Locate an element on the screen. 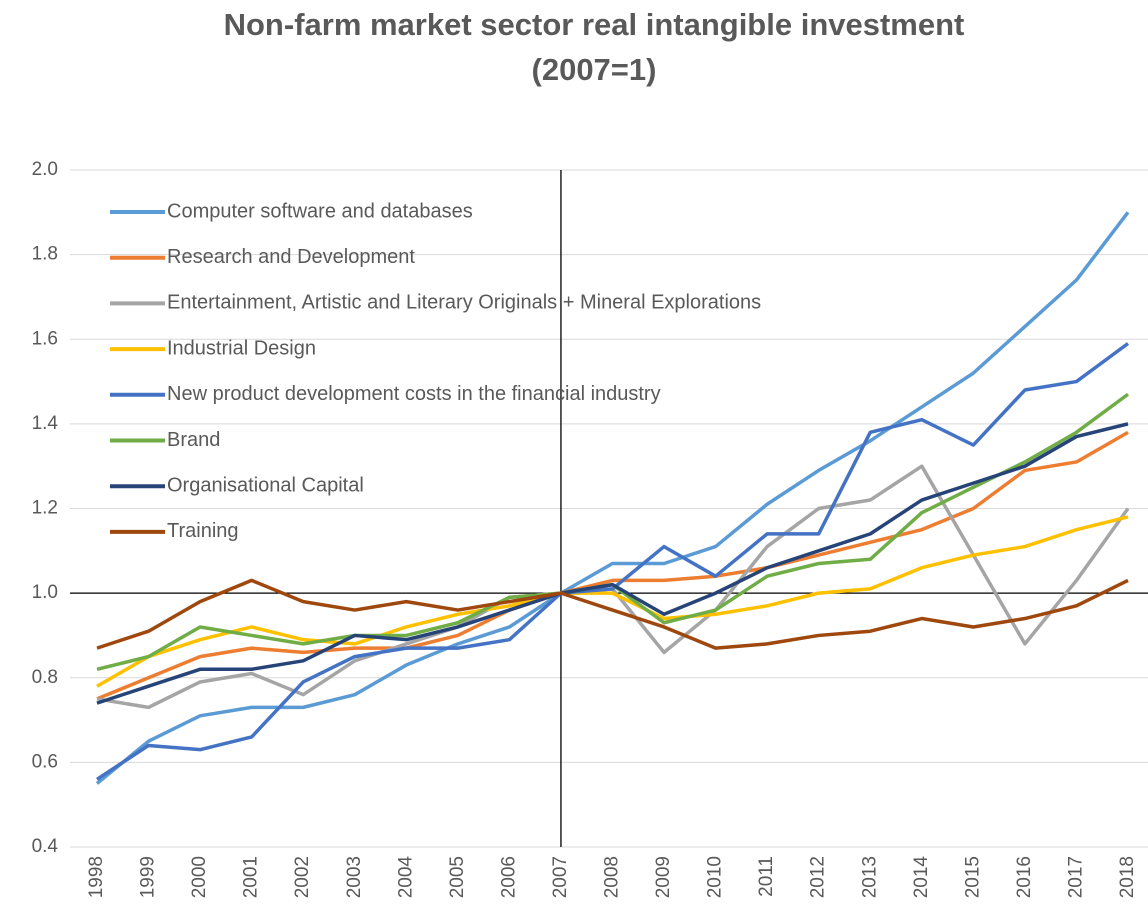  legend-label: Training is located at coordinates (203, 531).